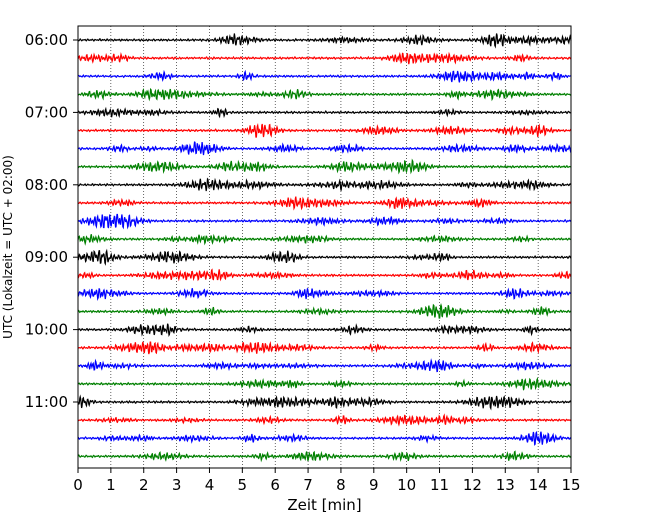  I want to click on x-tick-label-3: 3, so click(177, 485).